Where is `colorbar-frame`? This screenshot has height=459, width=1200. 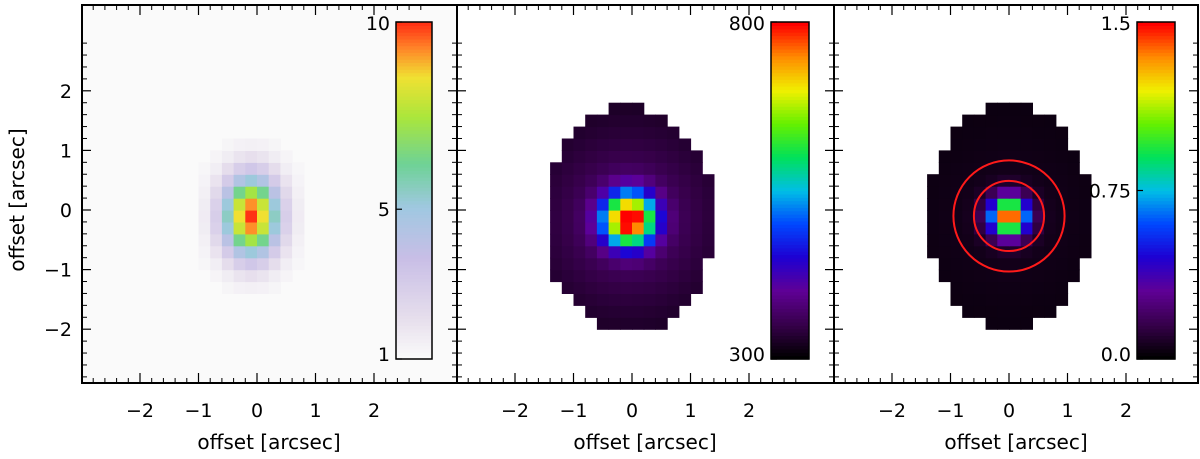 colorbar-frame is located at coordinates (790, 190).